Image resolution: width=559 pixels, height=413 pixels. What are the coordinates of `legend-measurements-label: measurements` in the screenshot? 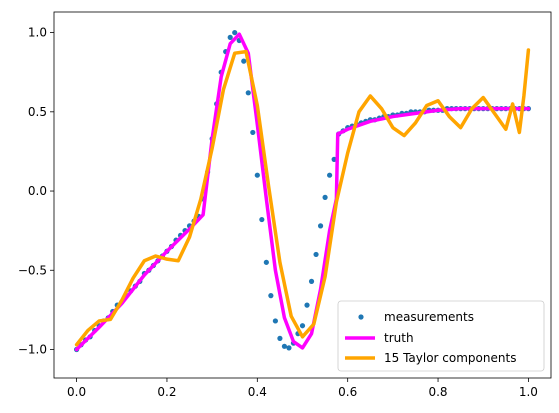 It's located at (429, 317).